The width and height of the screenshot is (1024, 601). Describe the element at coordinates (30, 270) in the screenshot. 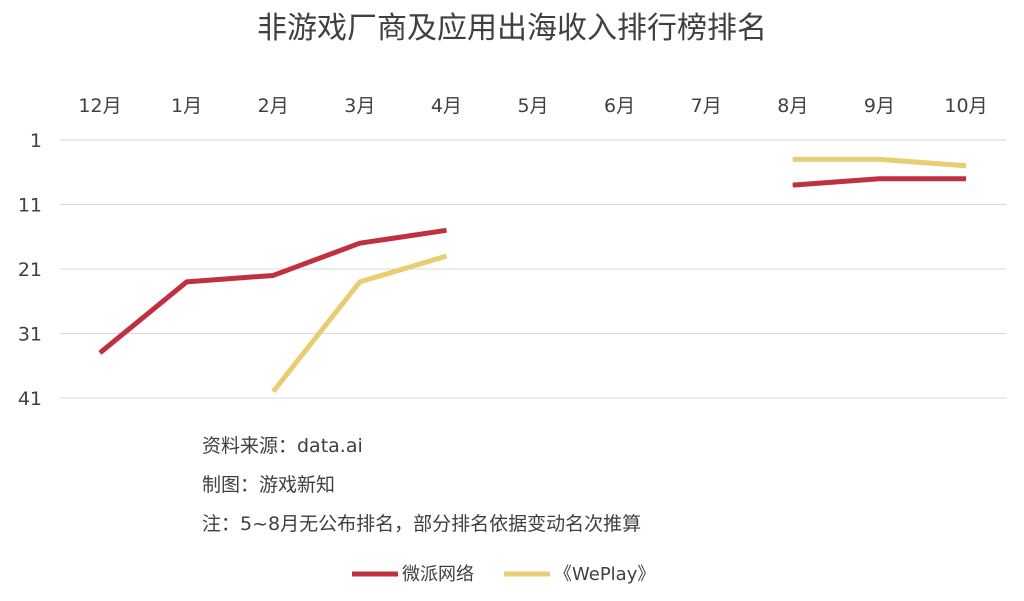

I see `y-tick-label: 21` at that location.